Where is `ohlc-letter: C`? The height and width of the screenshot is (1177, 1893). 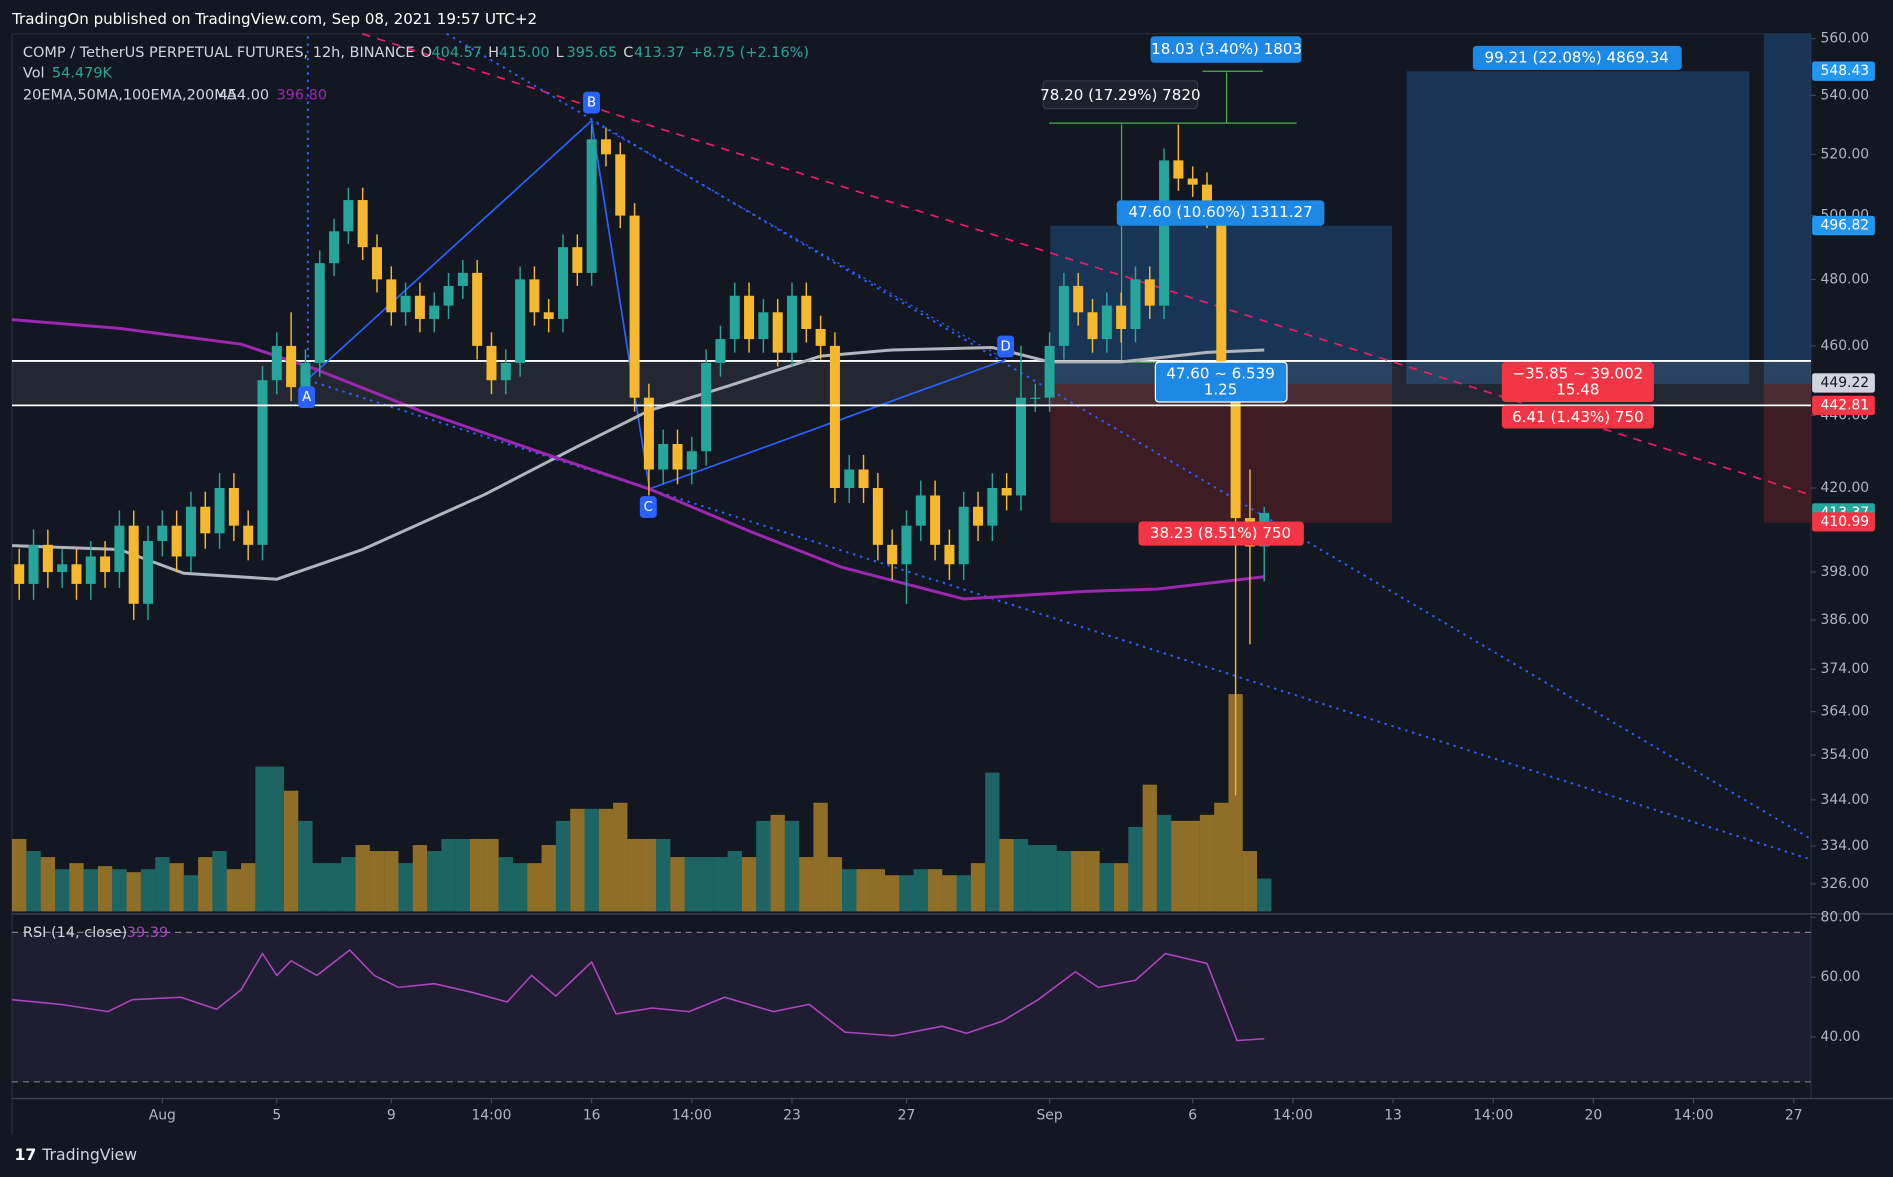 ohlc-letter: C is located at coordinates (628, 53).